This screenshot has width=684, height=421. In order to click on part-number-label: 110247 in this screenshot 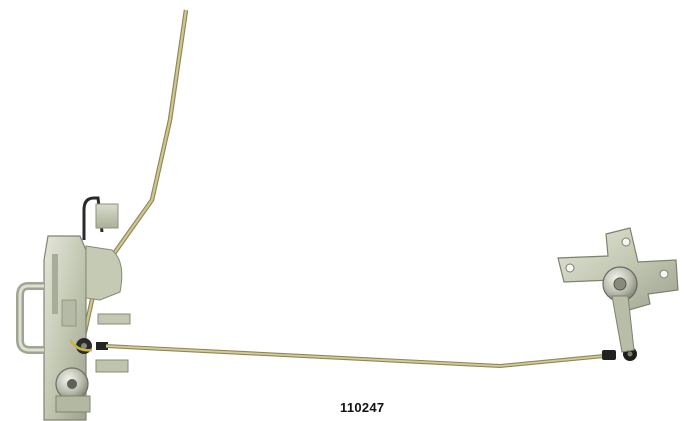, I will do `click(362, 407)`.